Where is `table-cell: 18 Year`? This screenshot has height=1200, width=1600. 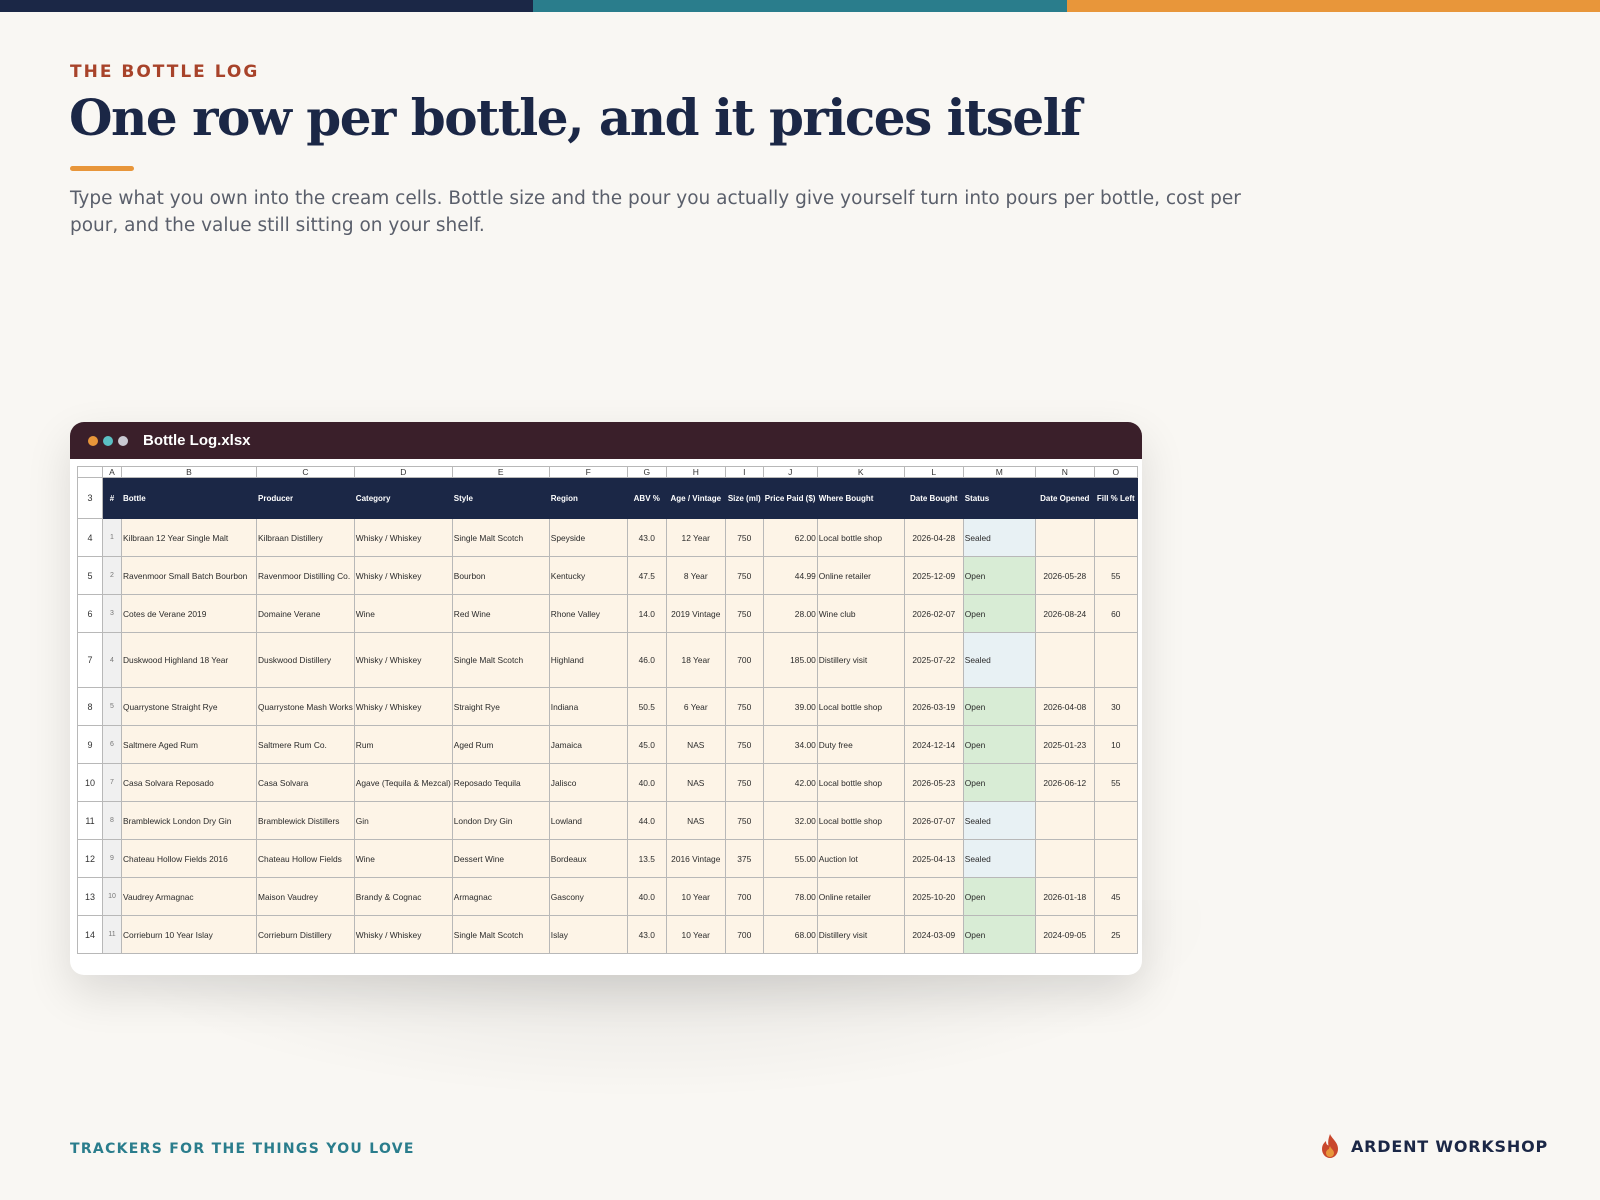 table-cell: 18 Year is located at coordinates (695, 660).